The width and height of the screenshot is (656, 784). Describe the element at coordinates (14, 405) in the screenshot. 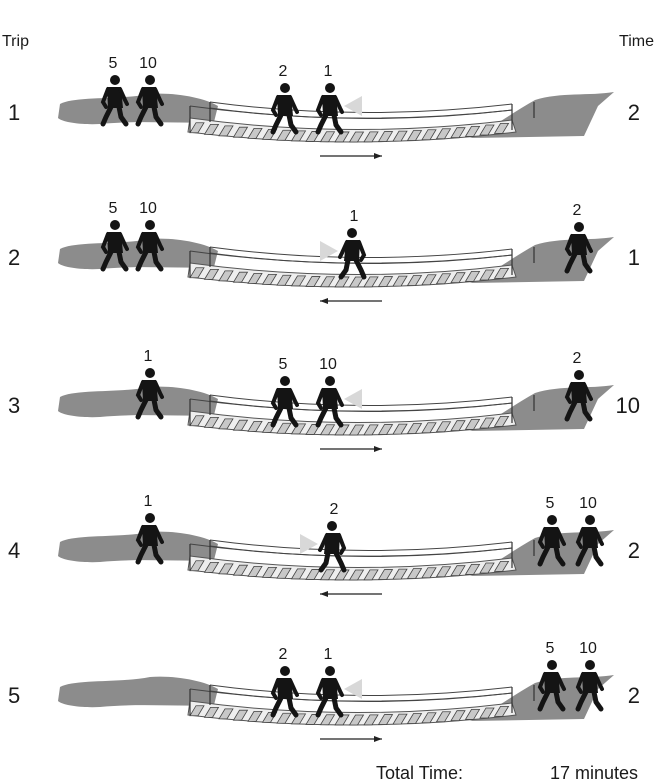

I see `trip-number: 3` at that location.